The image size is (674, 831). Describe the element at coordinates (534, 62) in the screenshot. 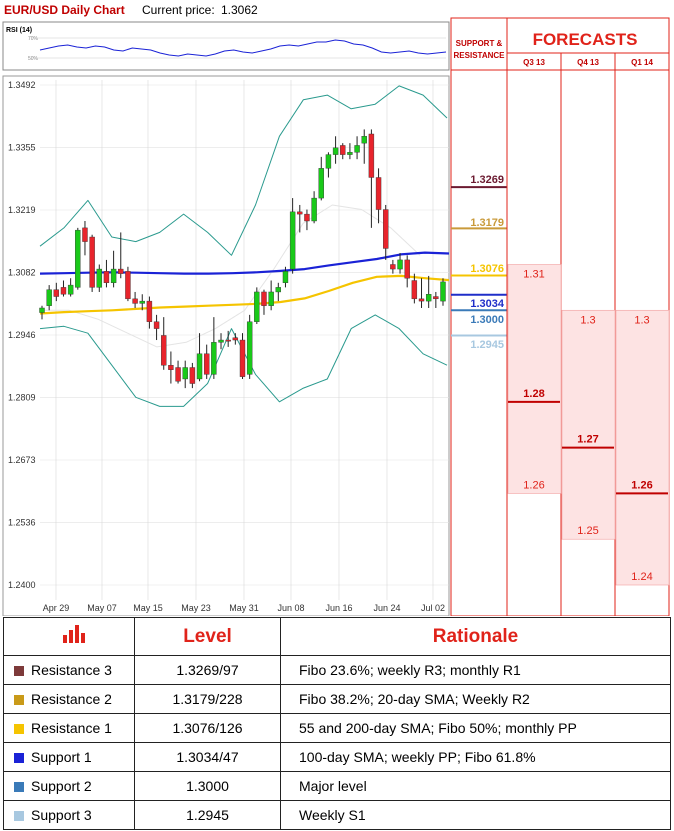

I see `forecast-quarter-label: Q3 13` at that location.